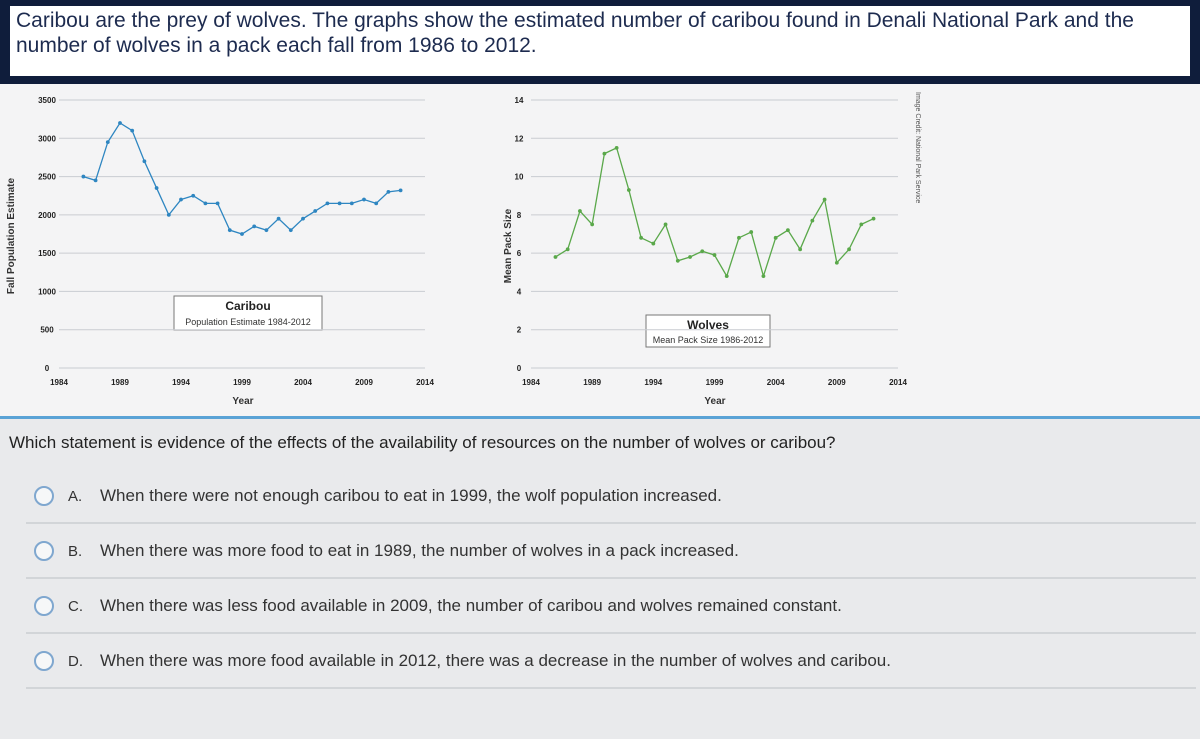 The image size is (1200, 739). Describe the element at coordinates (47, 291) in the screenshot. I see `caribou-y-tick-label: 1000` at that location.